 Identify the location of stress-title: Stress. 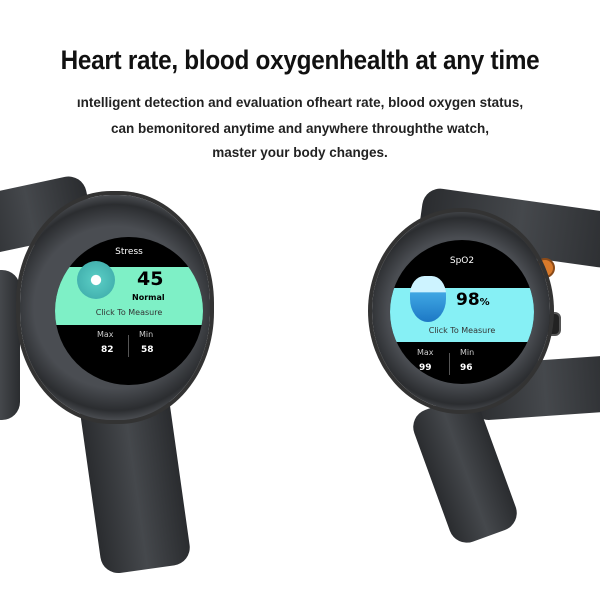
(129, 252).